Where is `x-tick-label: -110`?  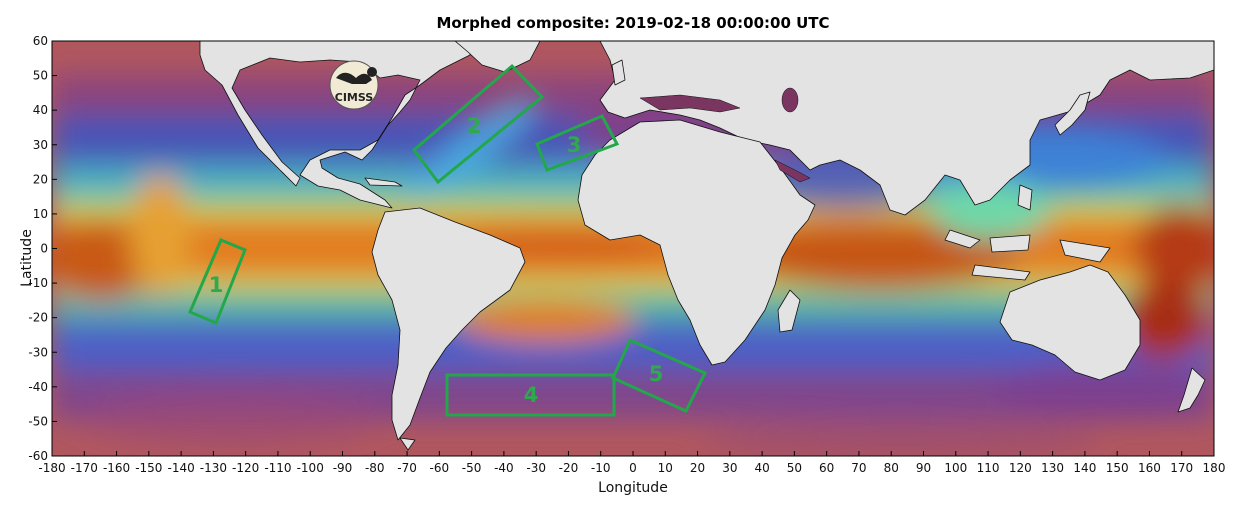
x-tick-label: -110 is located at coordinates (277, 468).